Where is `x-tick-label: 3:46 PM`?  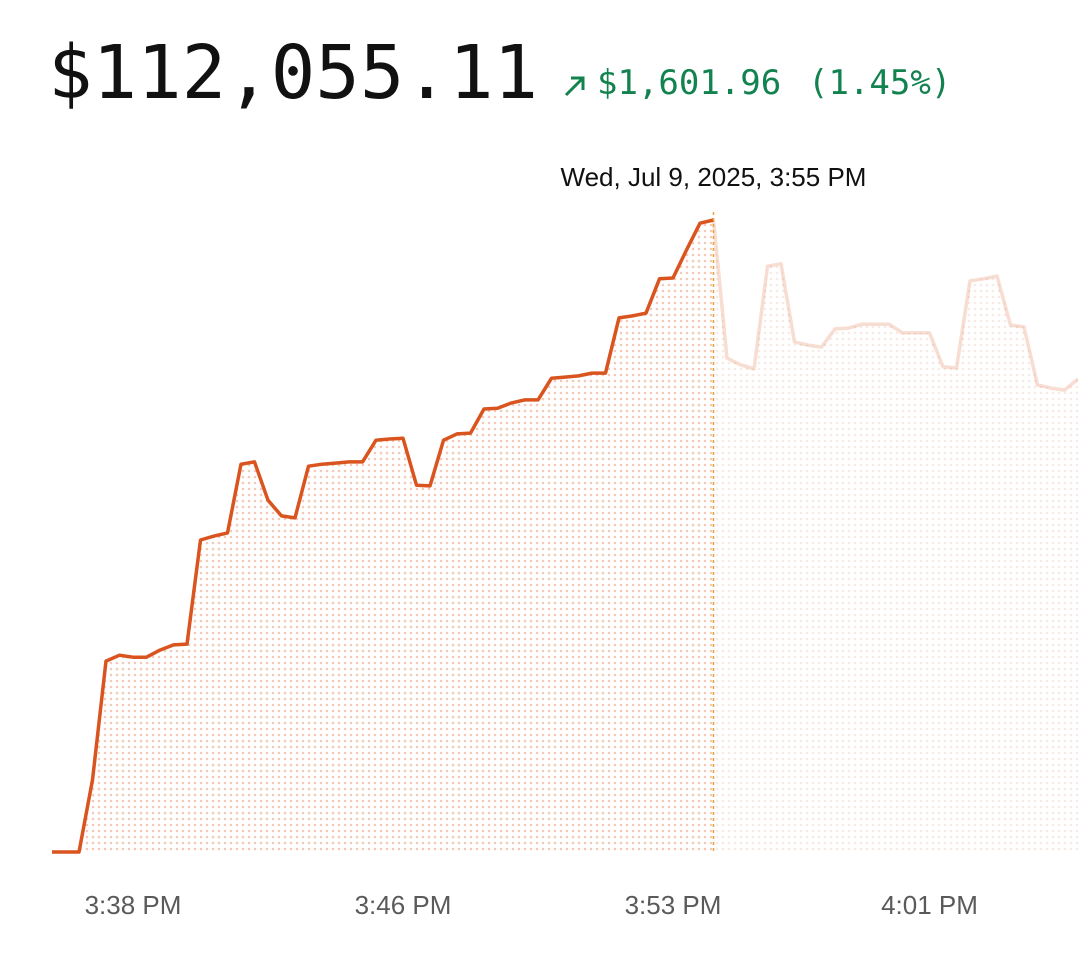
x-tick-label: 3:46 PM is located at coordinates (403, 905).